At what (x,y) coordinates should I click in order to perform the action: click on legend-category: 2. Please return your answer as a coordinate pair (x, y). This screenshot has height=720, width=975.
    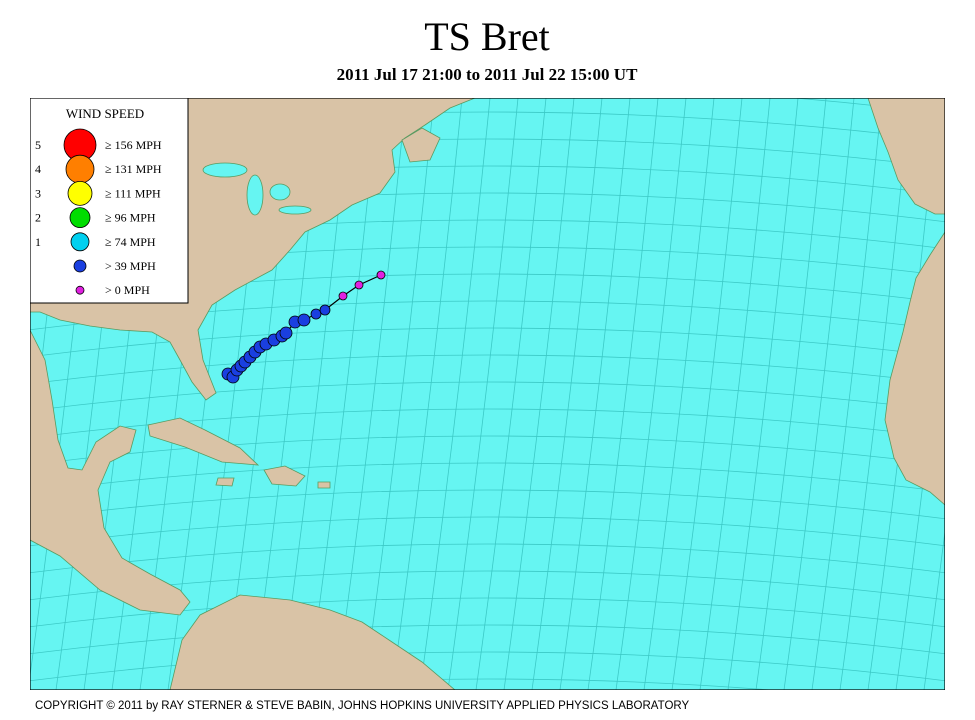
    Looking at the image, I should click on (38, 218).